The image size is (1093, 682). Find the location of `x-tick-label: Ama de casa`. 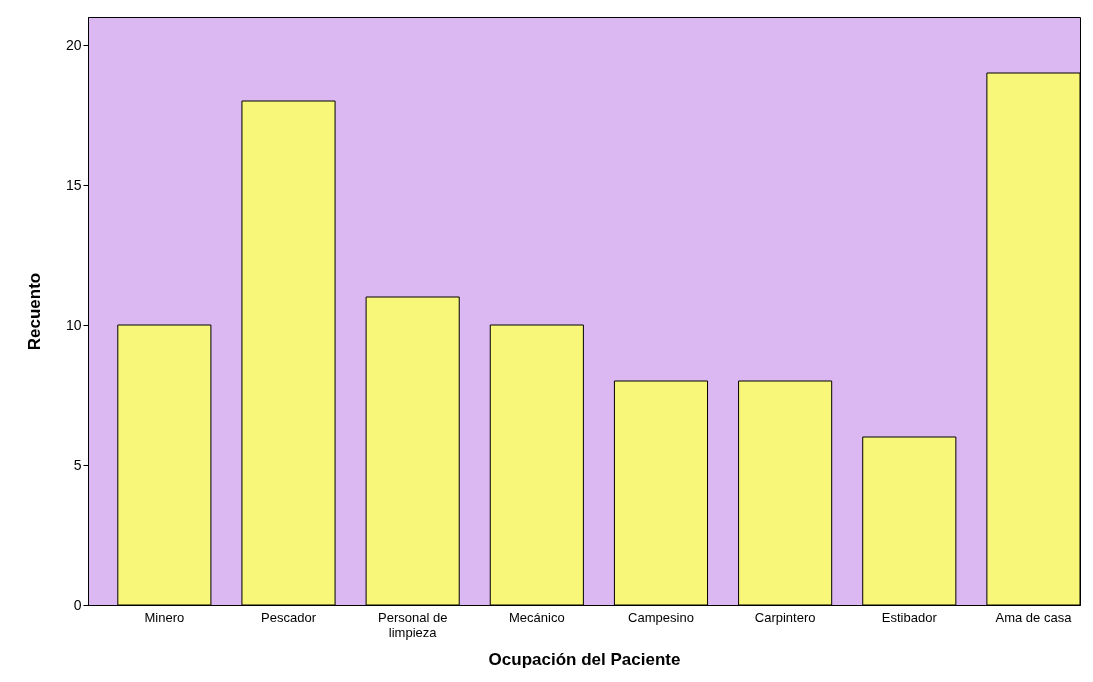

x-tick-label: Ama de casa is located at coordinates (1034, 617).